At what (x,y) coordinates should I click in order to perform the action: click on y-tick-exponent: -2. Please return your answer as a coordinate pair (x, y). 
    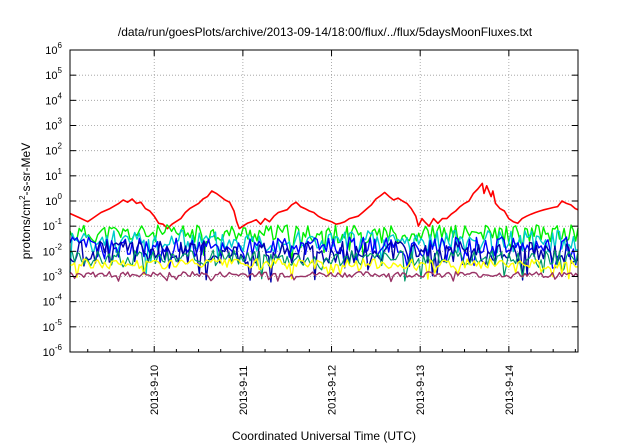
    Looking at the image, I should click on (59, 246).